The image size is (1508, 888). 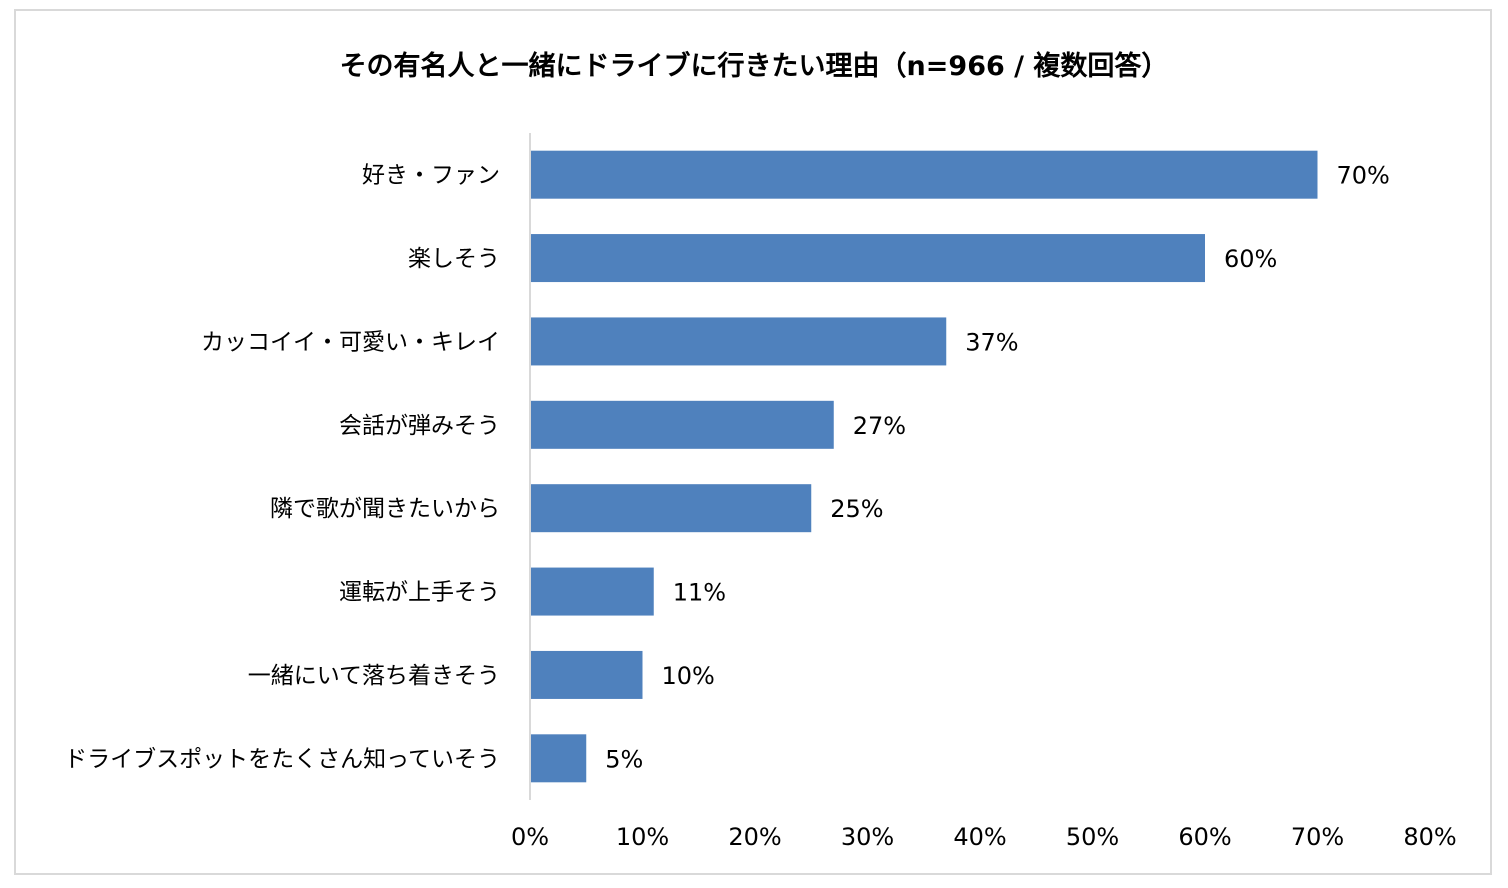 I want to click on data-label-8: 5%, so click(x=624, y=759).